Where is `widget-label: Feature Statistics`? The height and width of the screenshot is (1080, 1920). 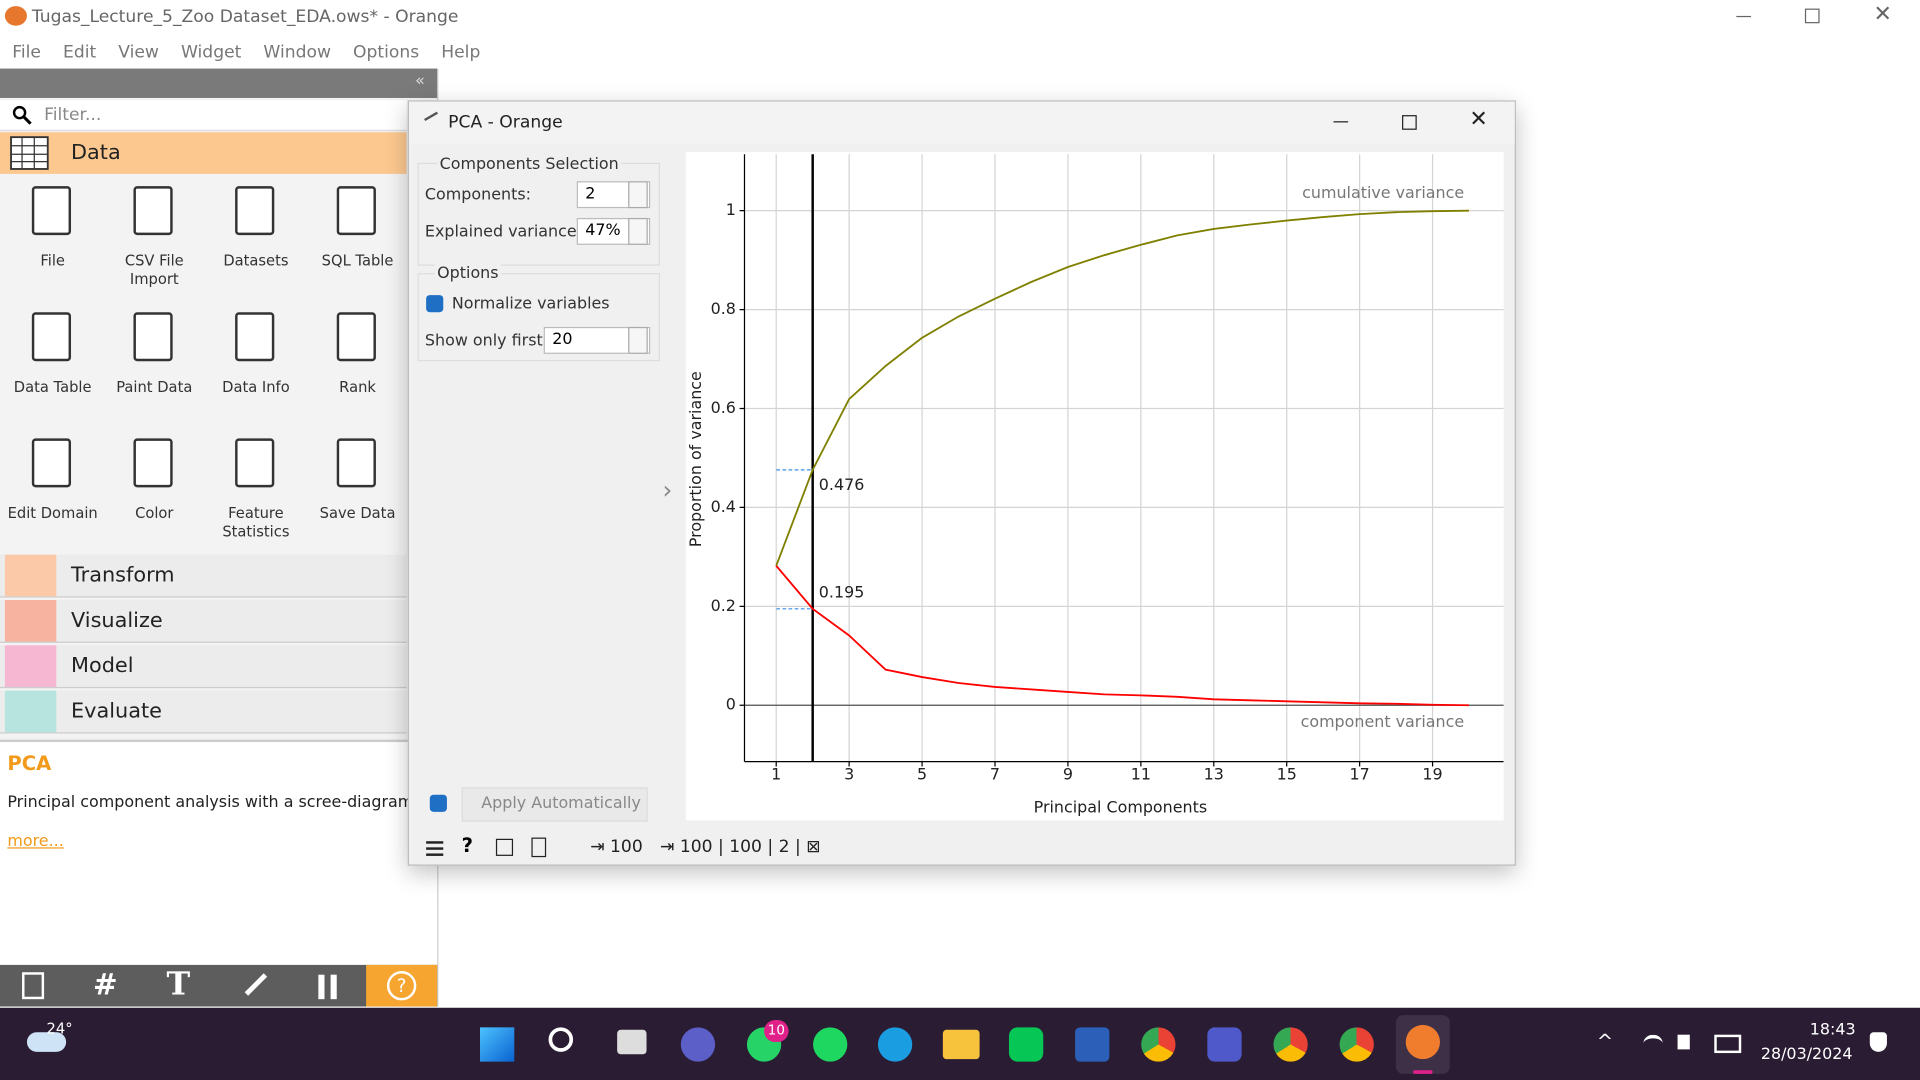
widget-label: Feature Statistics is located at coordinates (256, 522).